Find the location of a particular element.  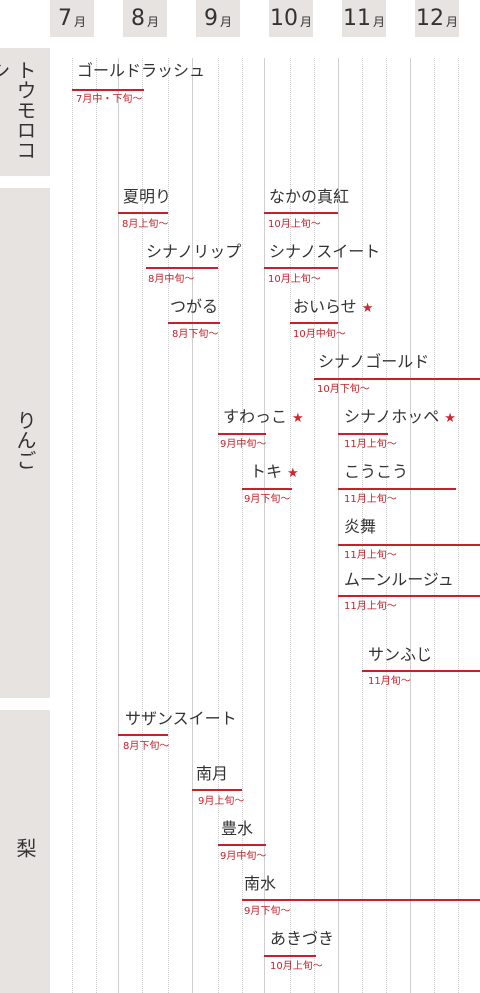

month-number: 7 is located at coordinates (64, 18).